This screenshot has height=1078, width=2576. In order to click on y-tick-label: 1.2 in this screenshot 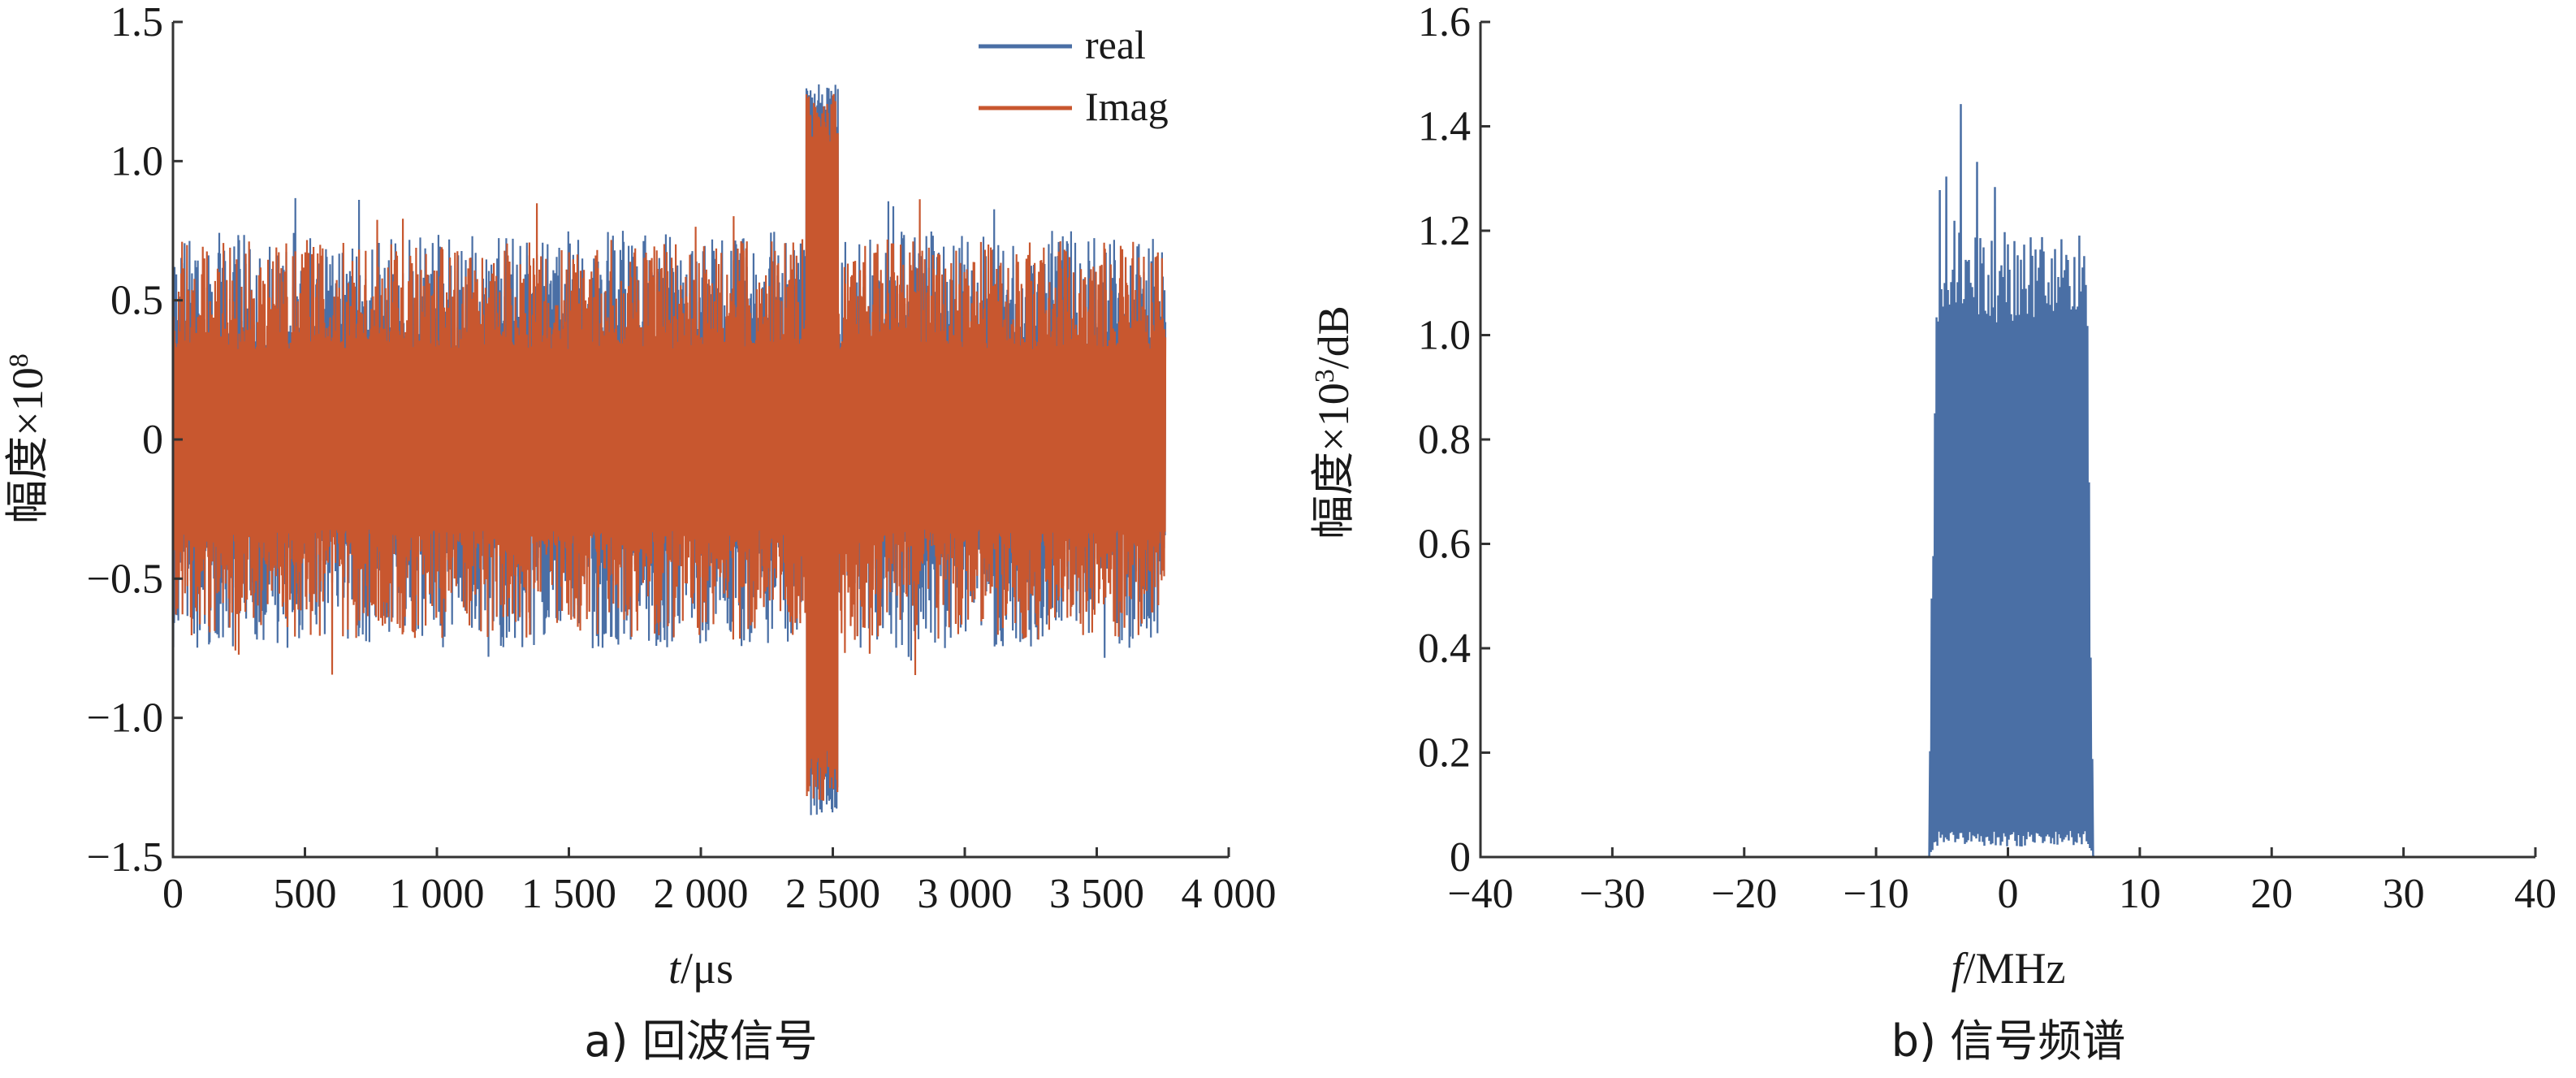, I will do `click(1444, 231)`.